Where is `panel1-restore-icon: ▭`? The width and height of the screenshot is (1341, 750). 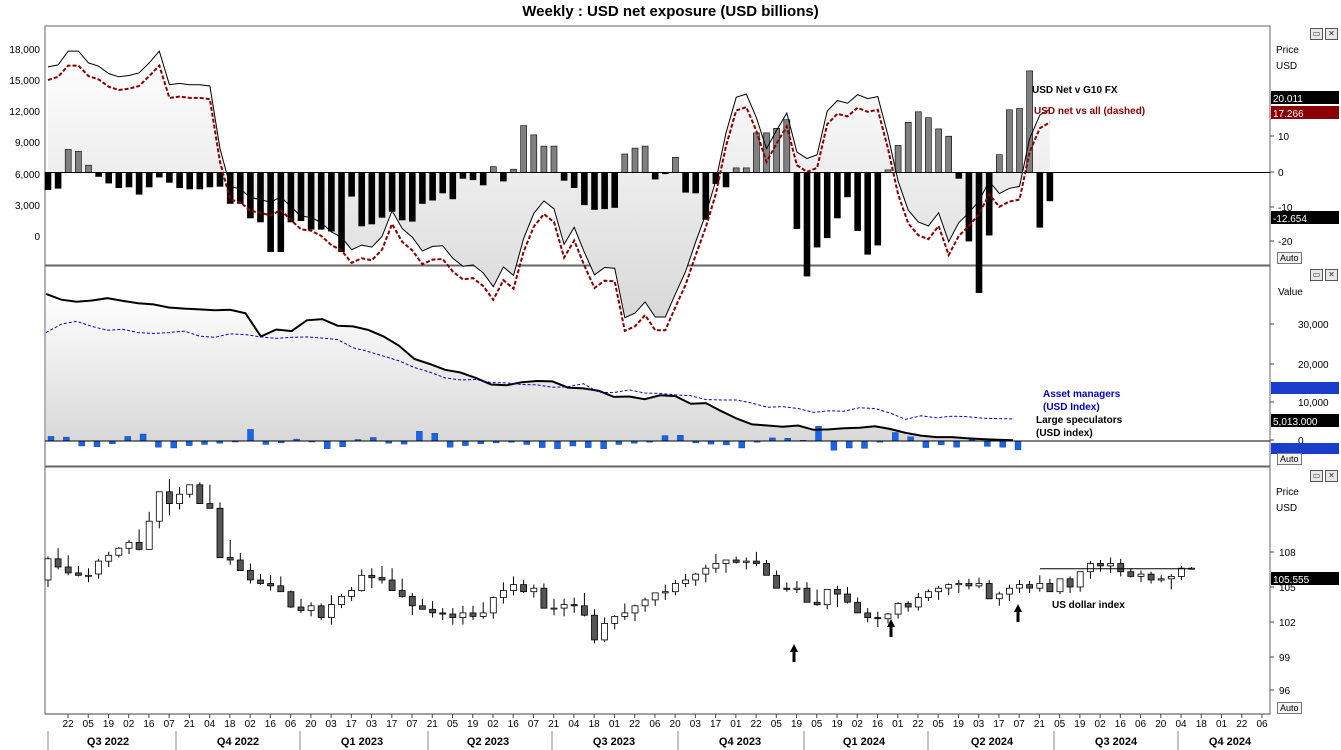 panel1-restore-icon: ▭ is located at coordinates (1316, 34).